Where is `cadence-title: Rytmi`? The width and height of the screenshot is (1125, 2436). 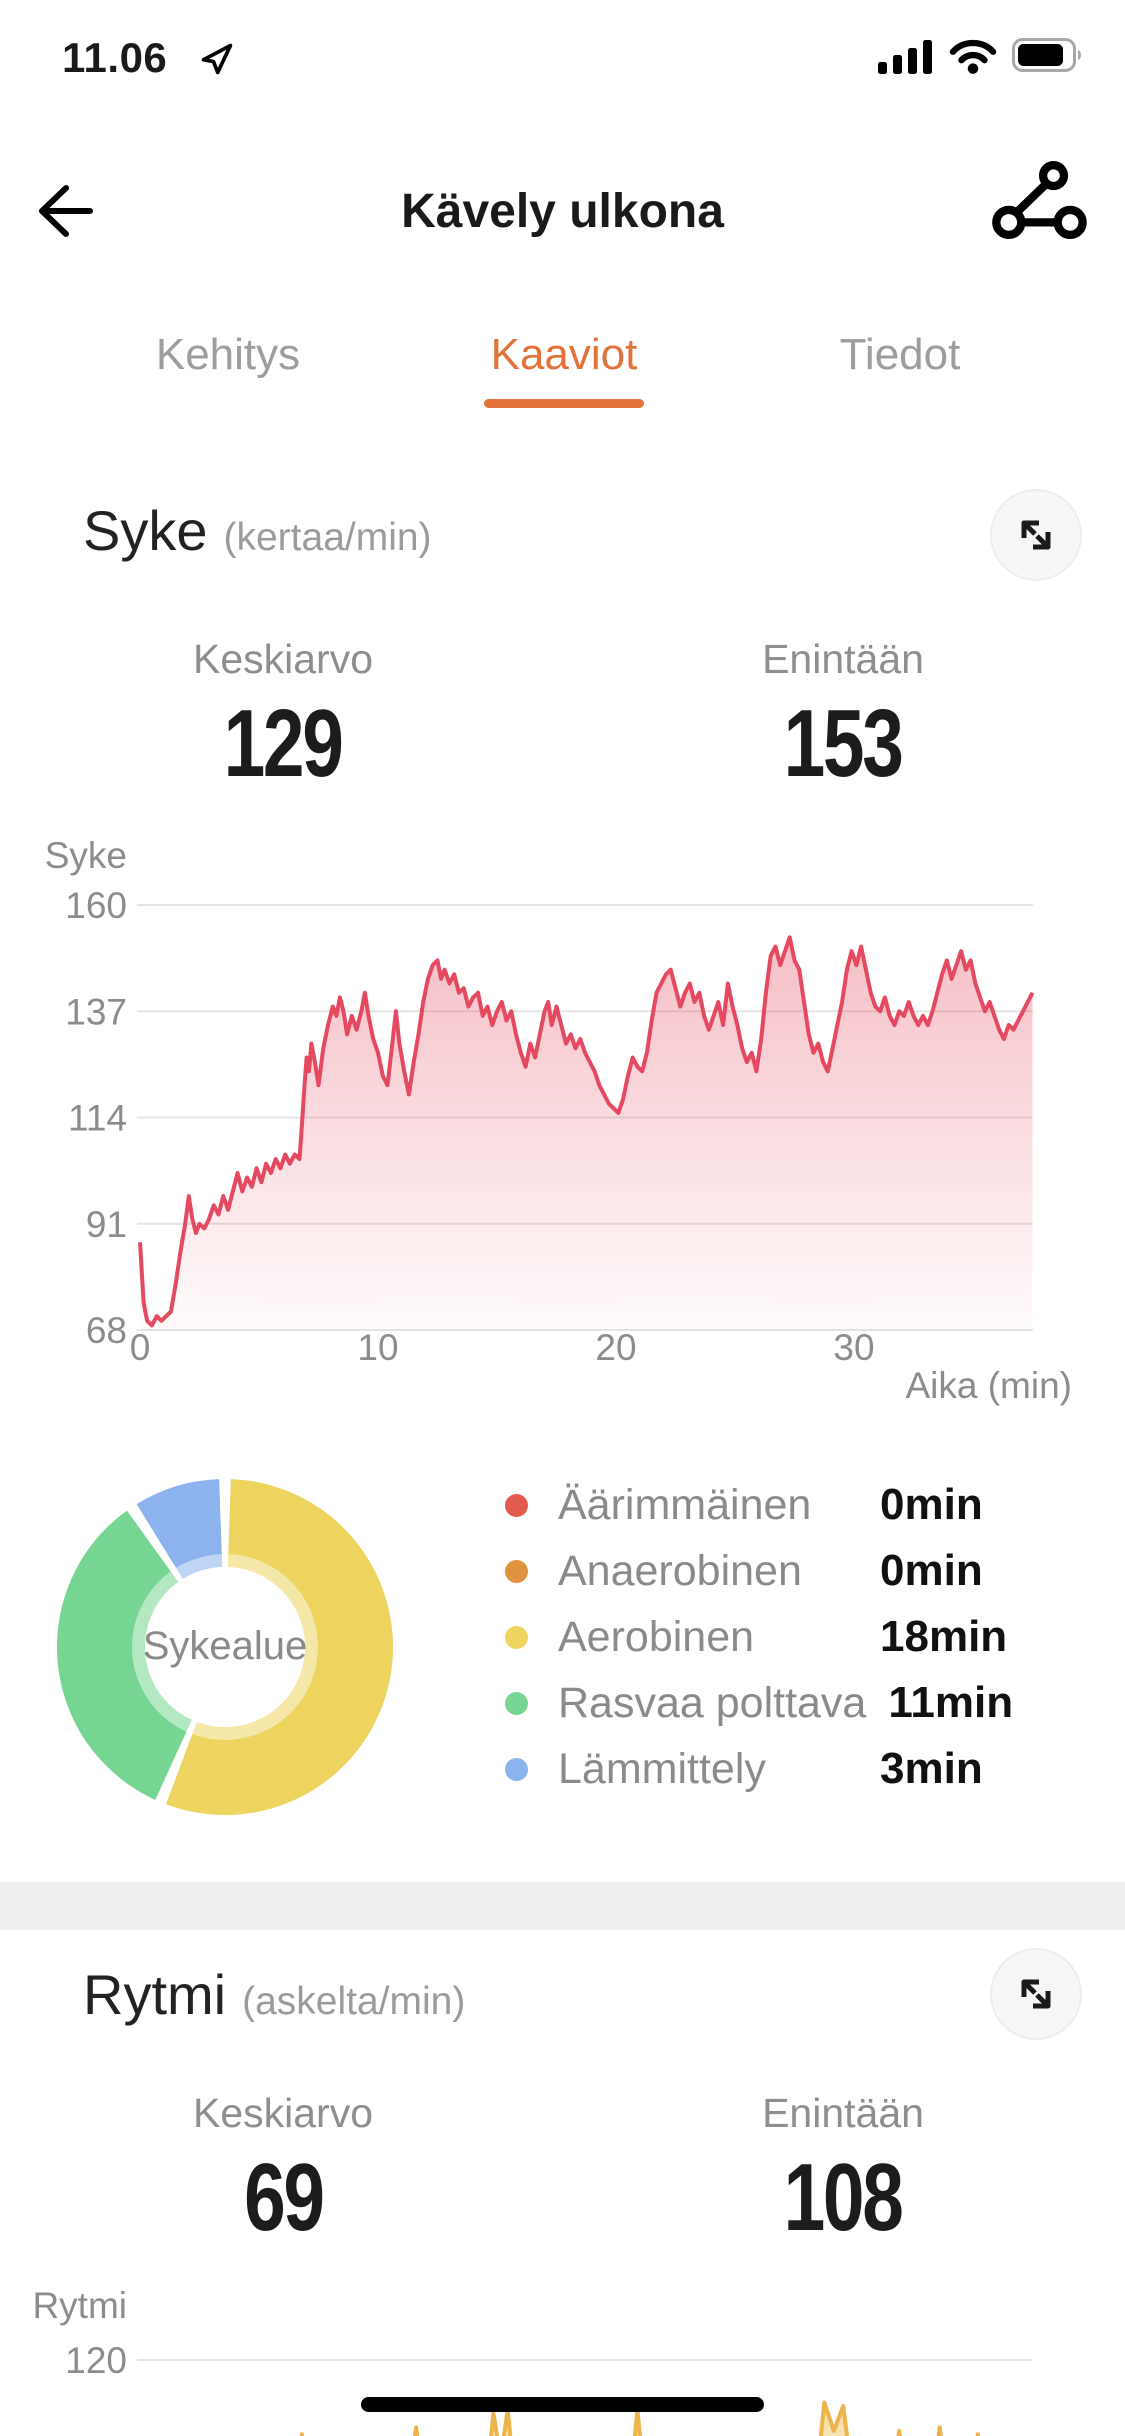
cadence-title: Rytmi is located at coordinates (155, 1994).